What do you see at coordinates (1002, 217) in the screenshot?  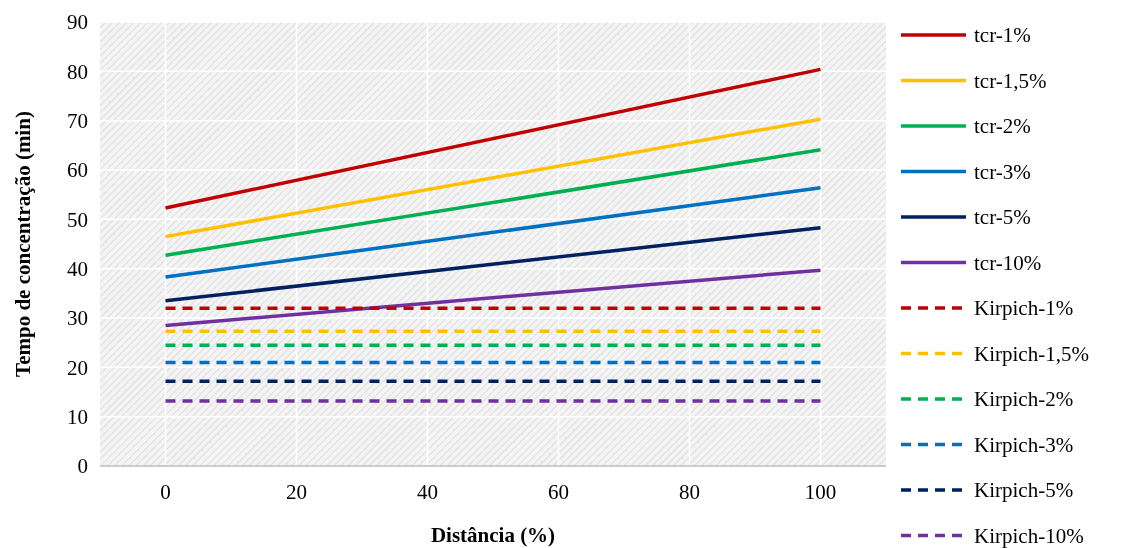 I see `legend-label: tcr-5%` at bounding box center [1002, 217].